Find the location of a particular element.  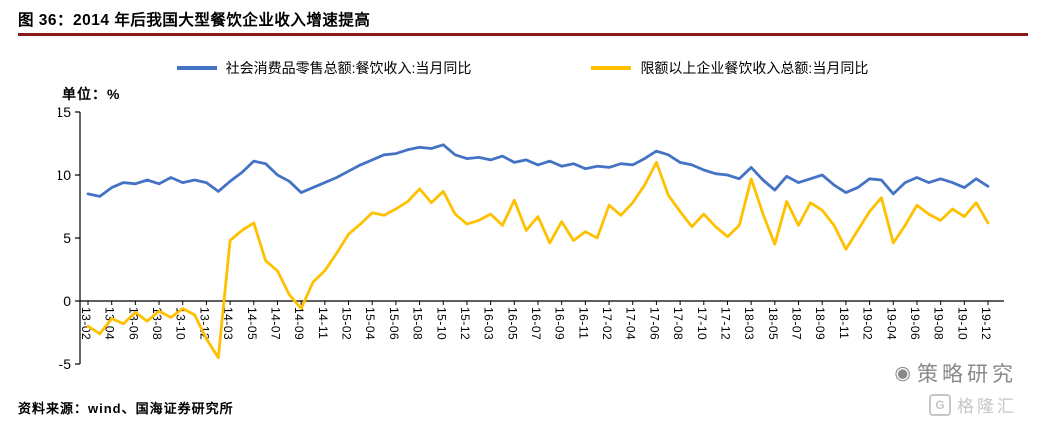

compass-seal-icon: ◉ is located at coordinates (902, 373).